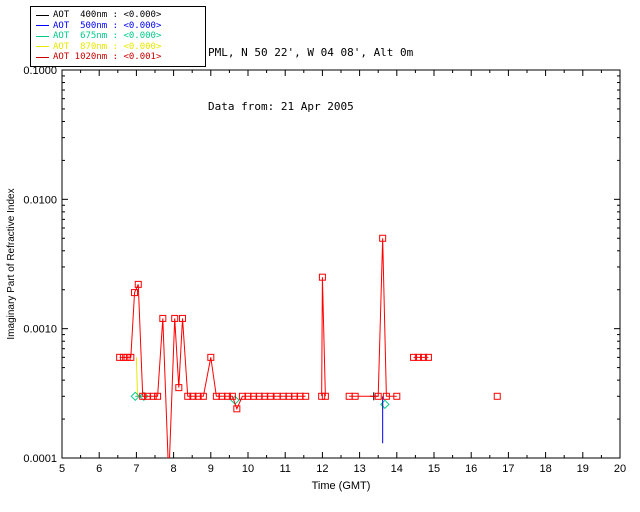 This screenshot has width=640, height=512. Describe the element at coordinates (40, 71) in the screenshot. I see `svg-text: 0.1000` at that location.